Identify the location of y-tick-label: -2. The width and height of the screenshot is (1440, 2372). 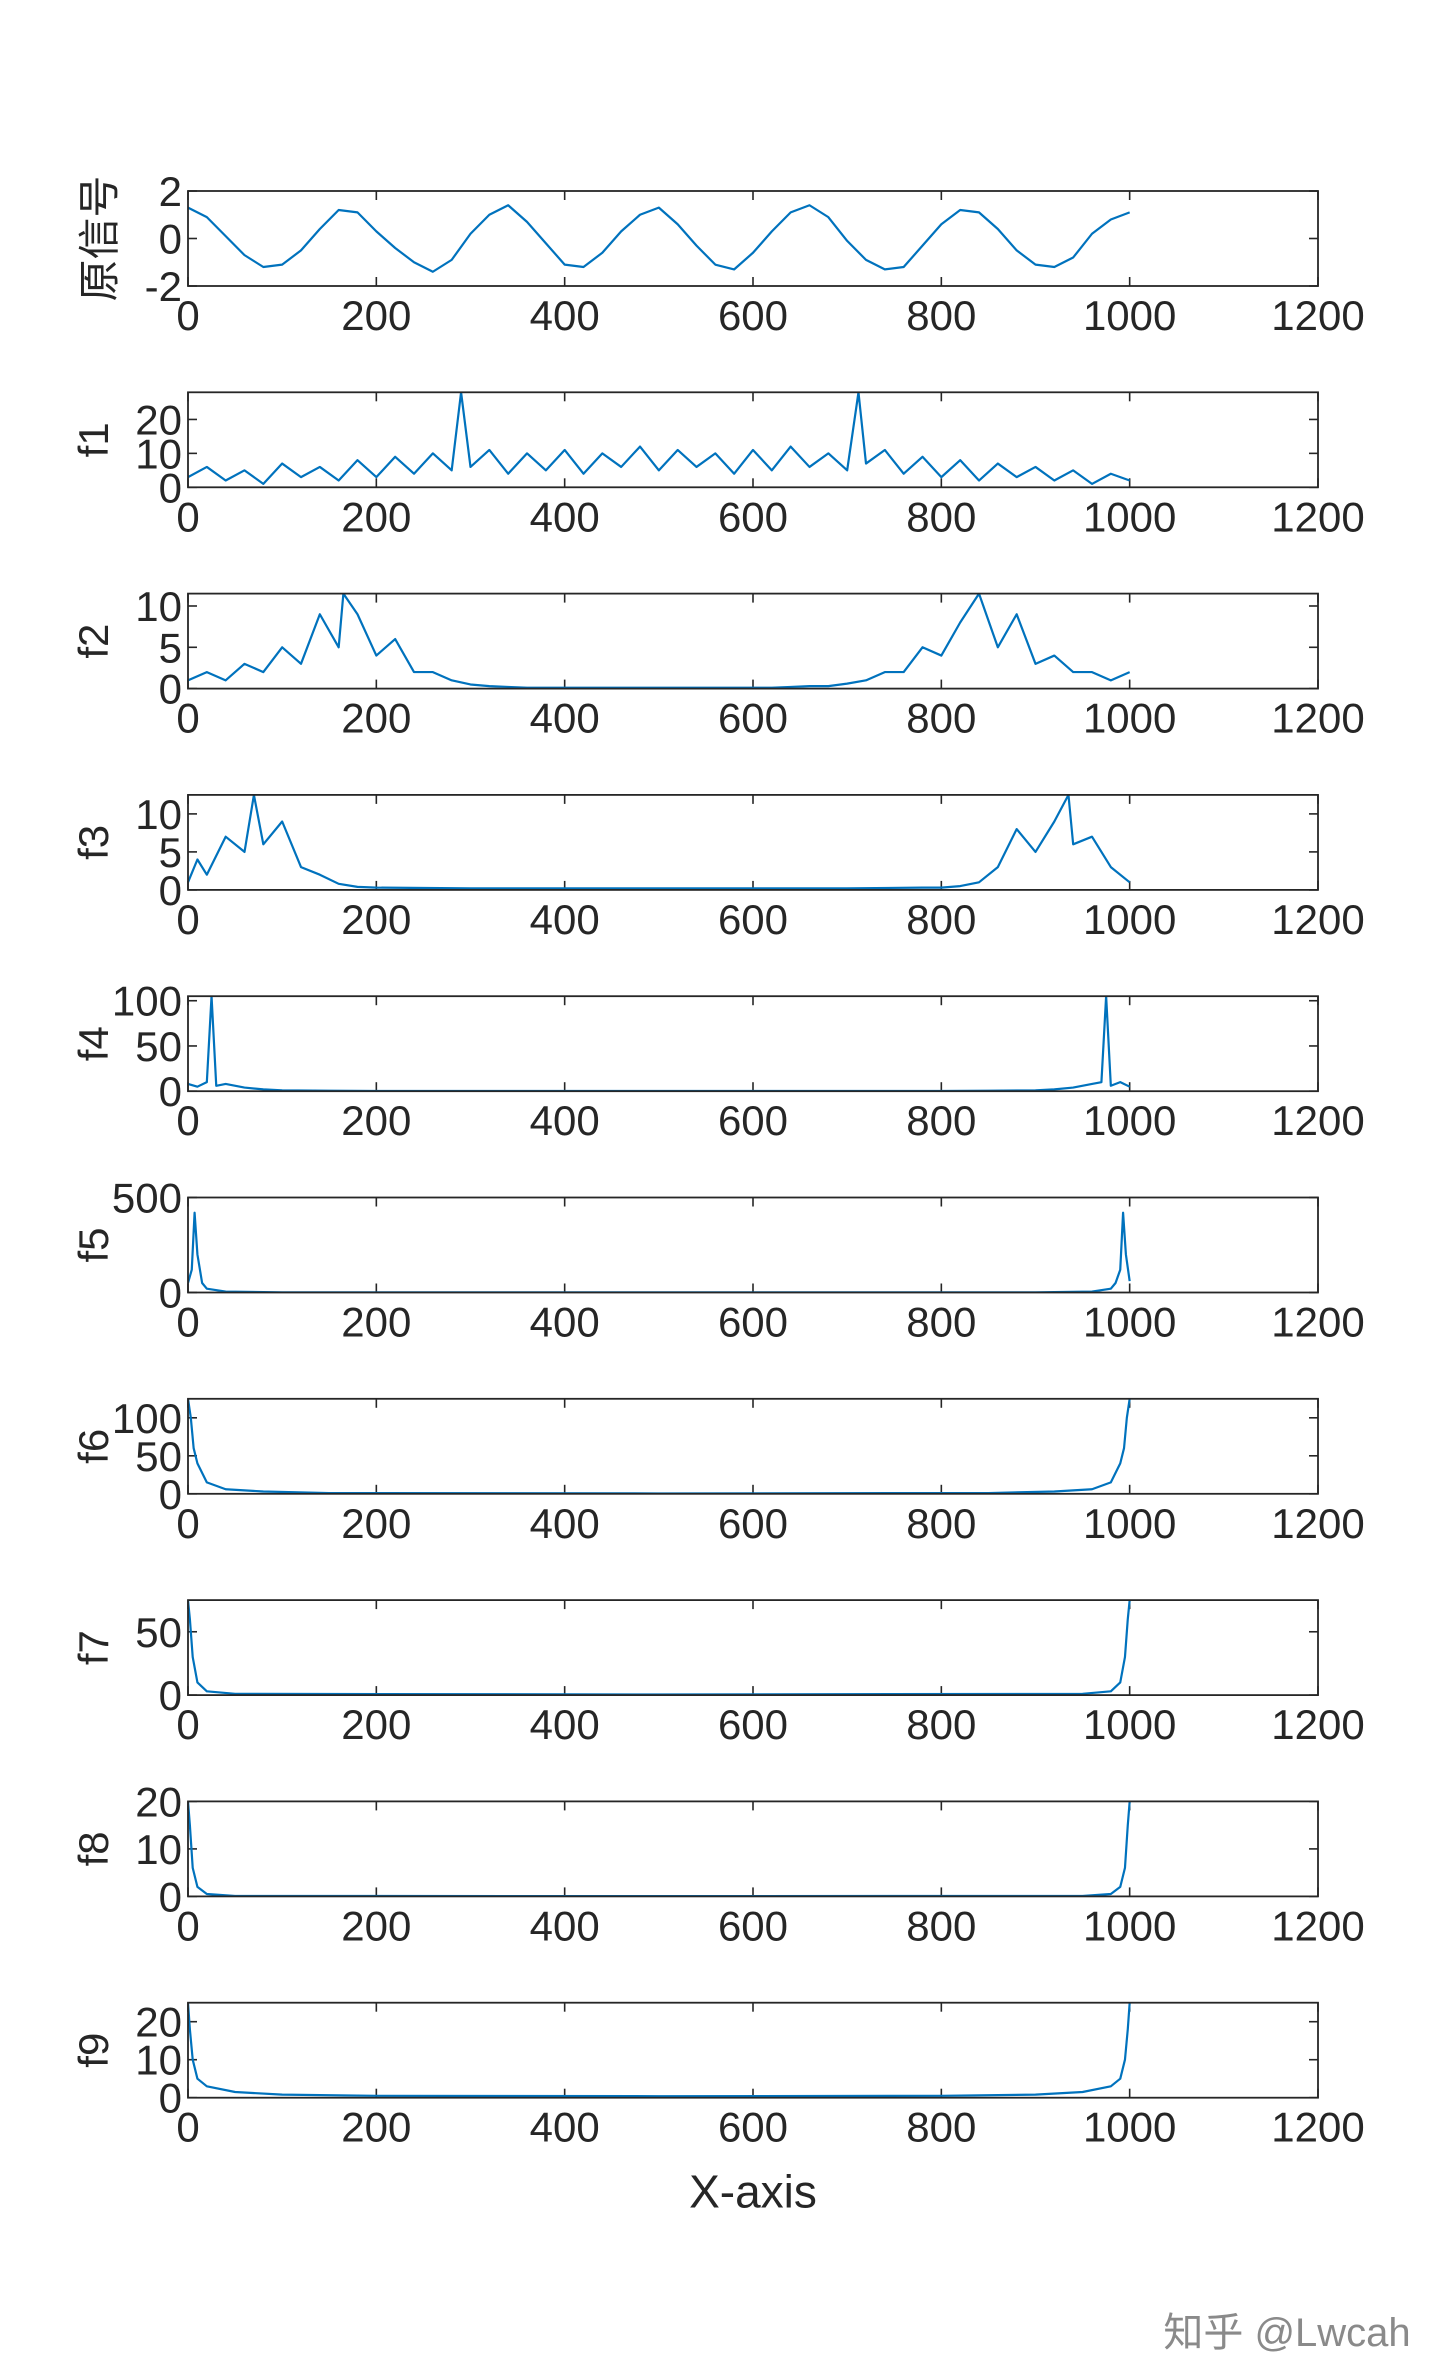
(163, 286).